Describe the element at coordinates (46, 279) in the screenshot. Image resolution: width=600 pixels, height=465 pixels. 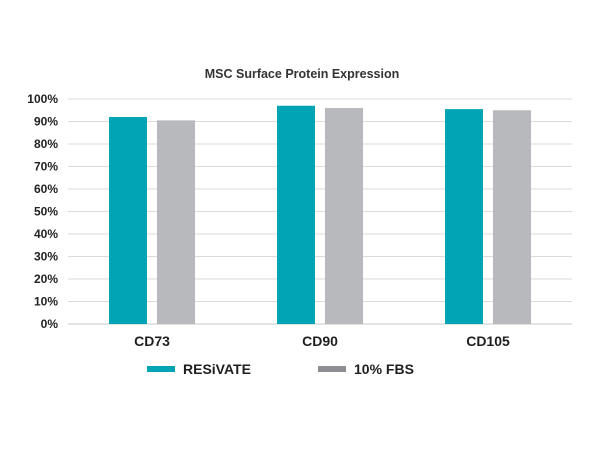
I see `y-tick-label: 20%` at that location.